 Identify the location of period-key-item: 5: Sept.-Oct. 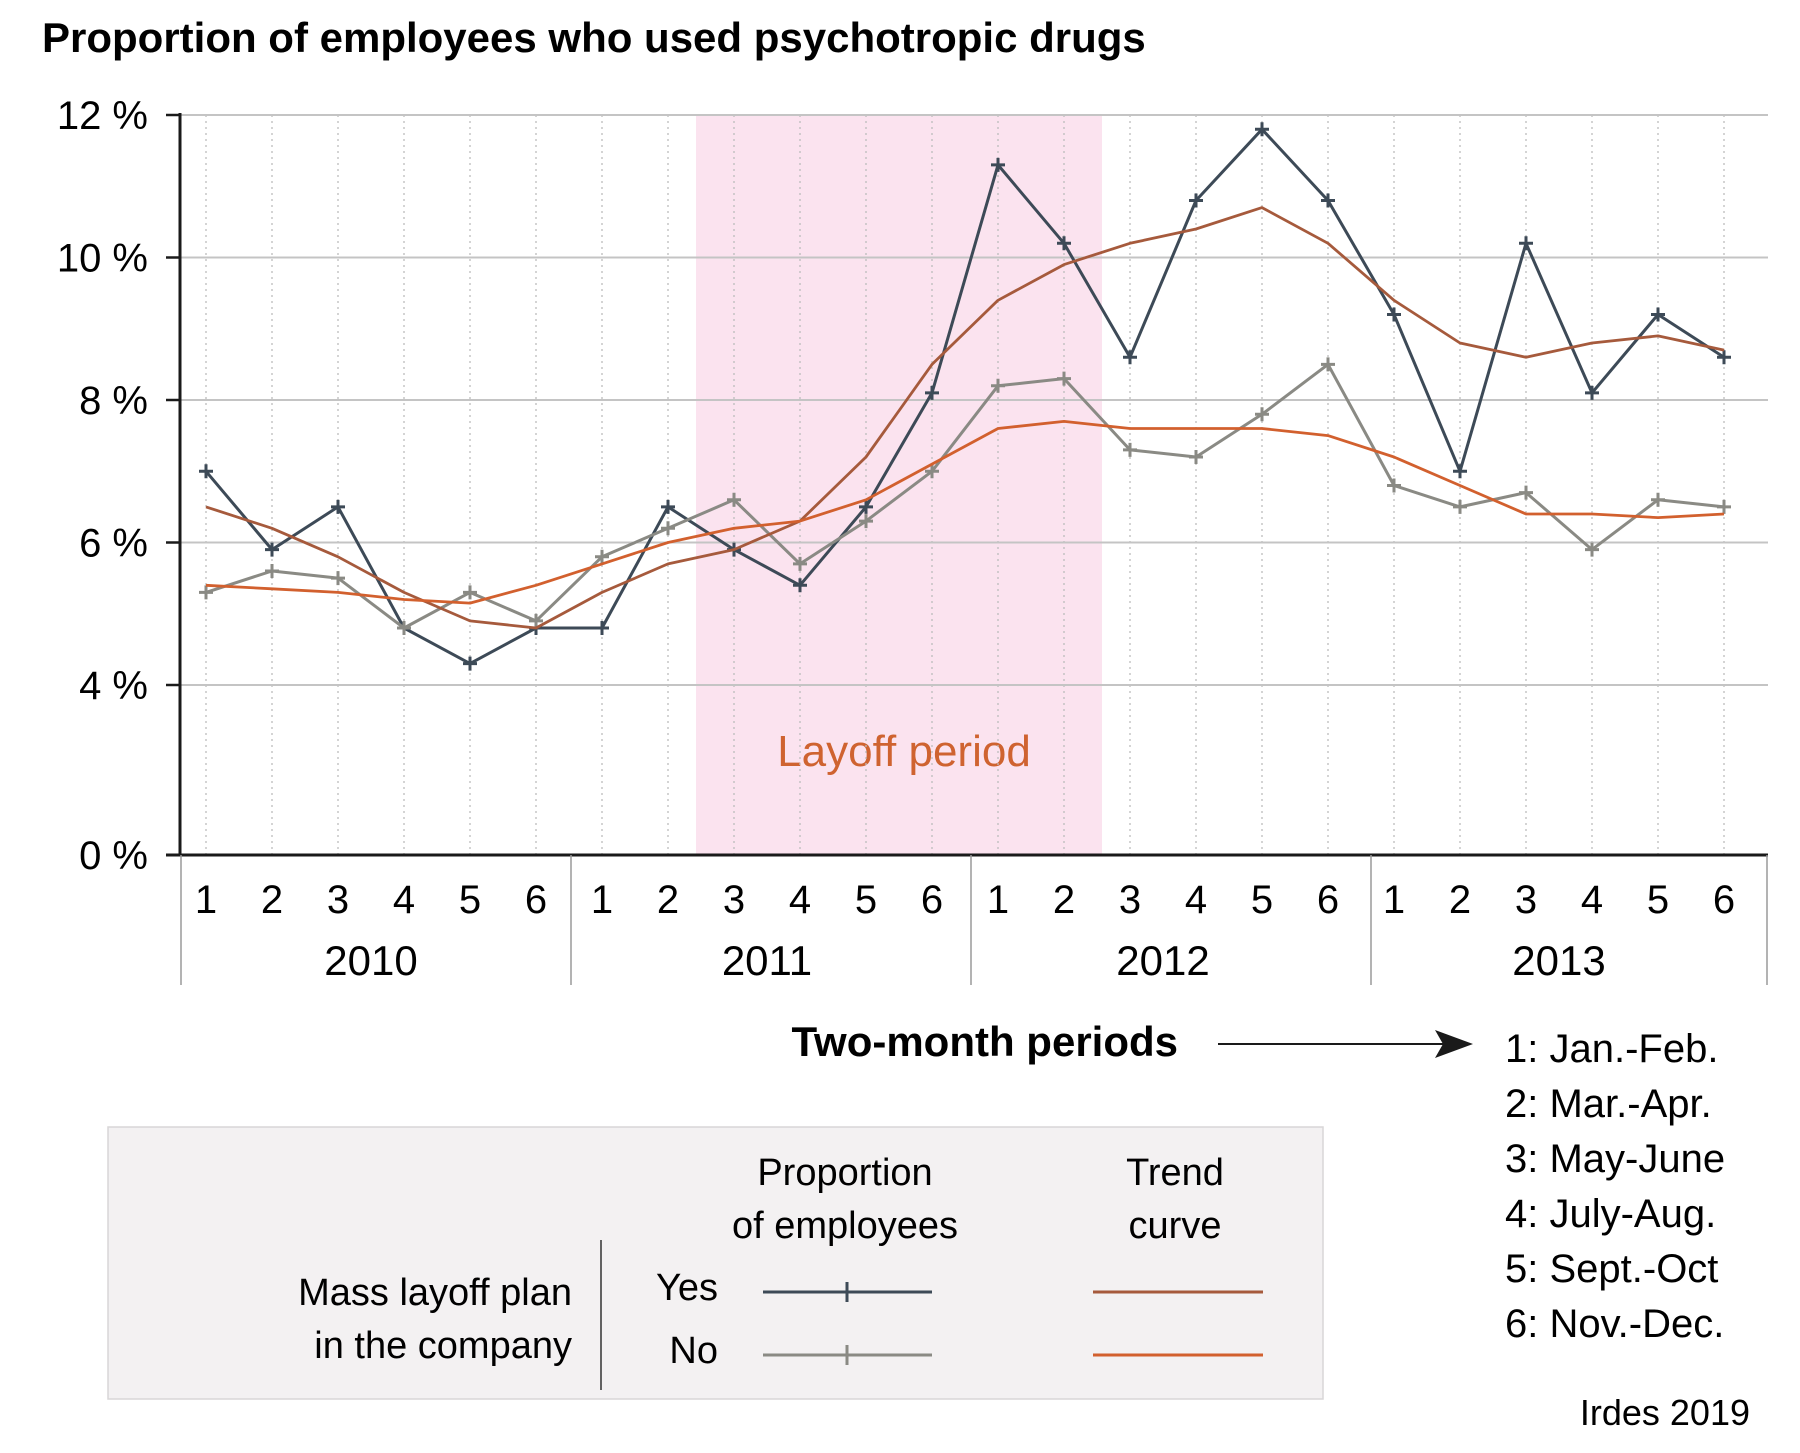
(1611, 1269).